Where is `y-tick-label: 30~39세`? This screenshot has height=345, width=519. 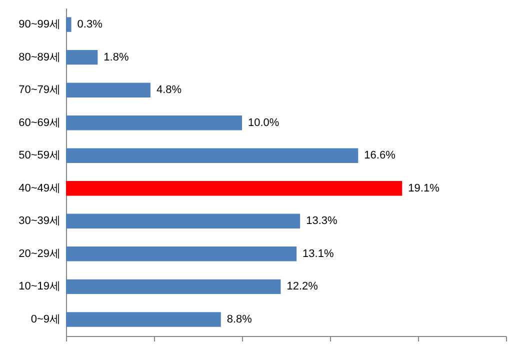
y-tick-label: 30~39세 is located at coordinates (39, 221).